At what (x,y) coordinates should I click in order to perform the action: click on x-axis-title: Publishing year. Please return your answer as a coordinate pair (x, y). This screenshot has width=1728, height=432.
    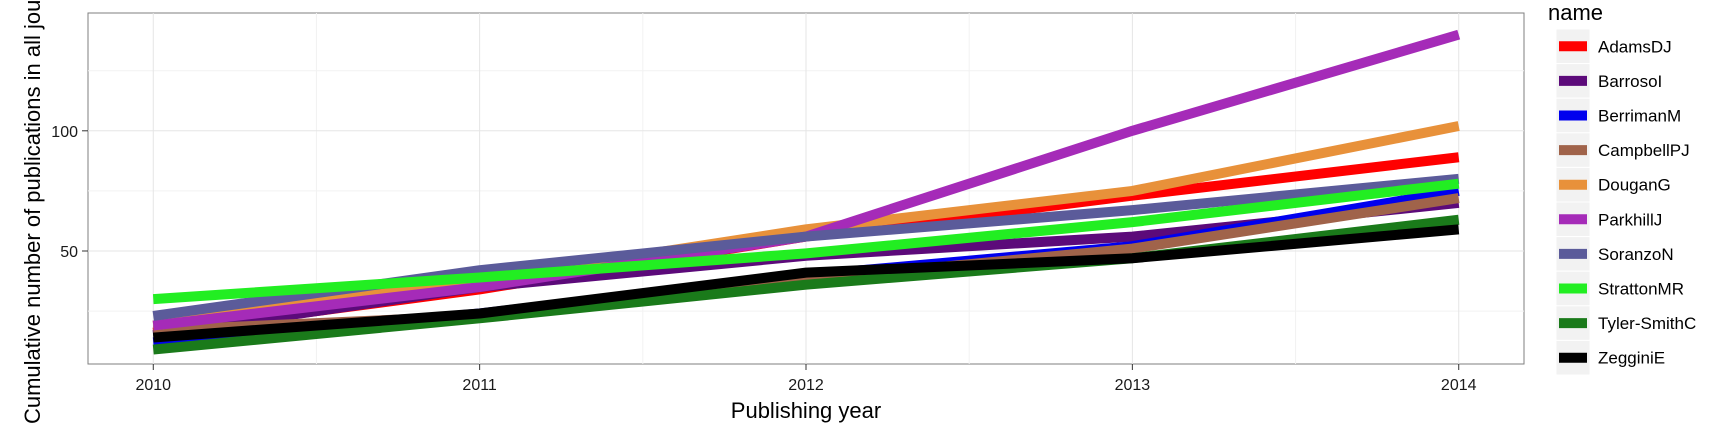
    Looking at the image, I should click on (806, 410).